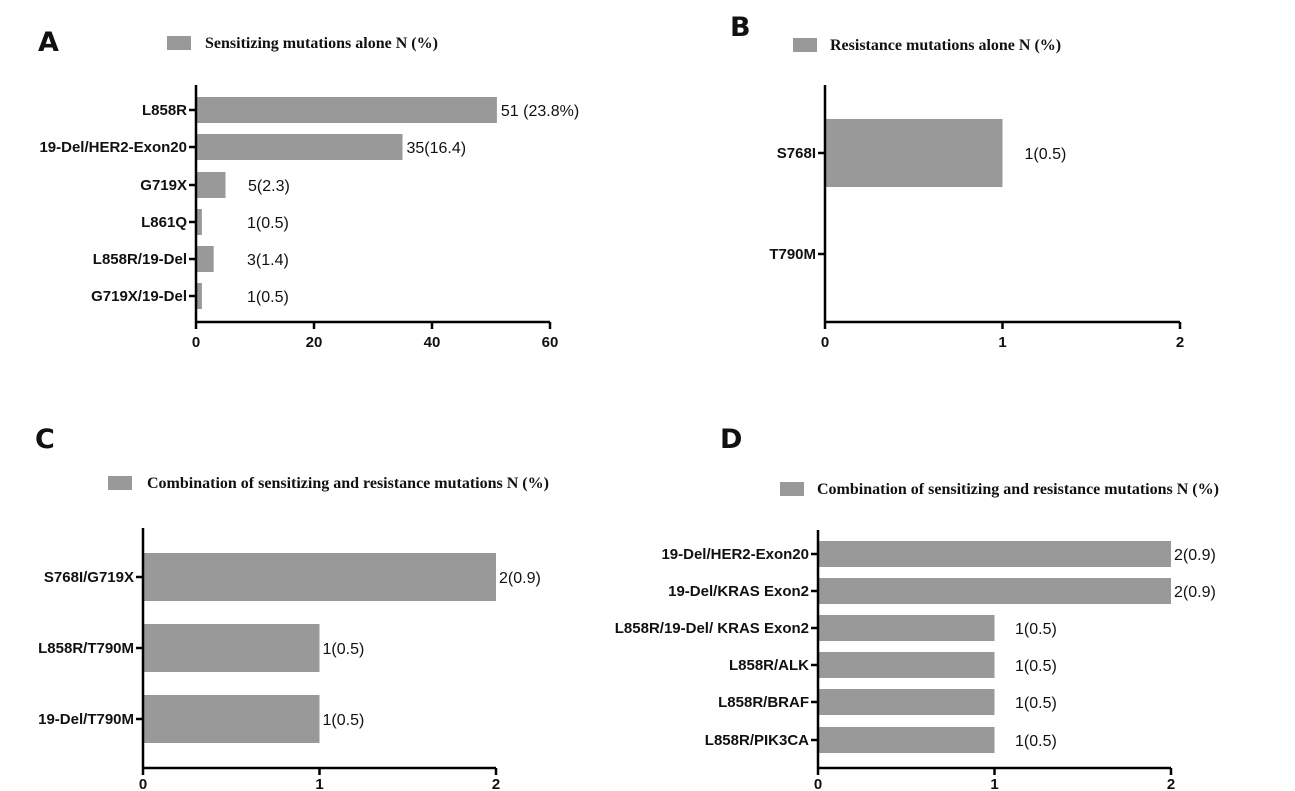 The height and width of the screenshot is (791, 1295). What do you see at coordinates (796, 153) in the screenshot?
I see `category-label: S768I` at bounding box center [796, 153].